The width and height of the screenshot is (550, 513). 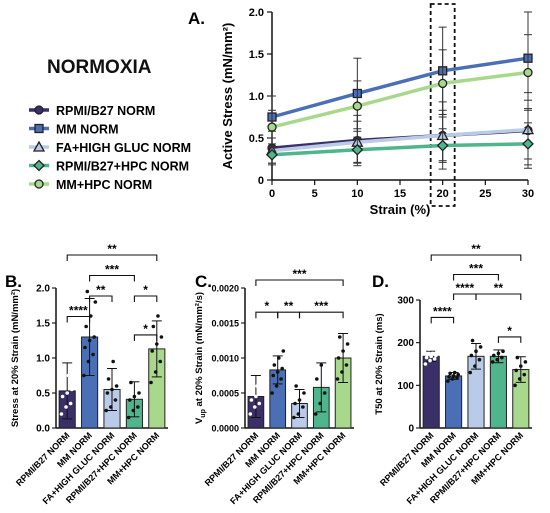 I want to click on y-tick-label: 0.0010, so click(x=225, y=359).